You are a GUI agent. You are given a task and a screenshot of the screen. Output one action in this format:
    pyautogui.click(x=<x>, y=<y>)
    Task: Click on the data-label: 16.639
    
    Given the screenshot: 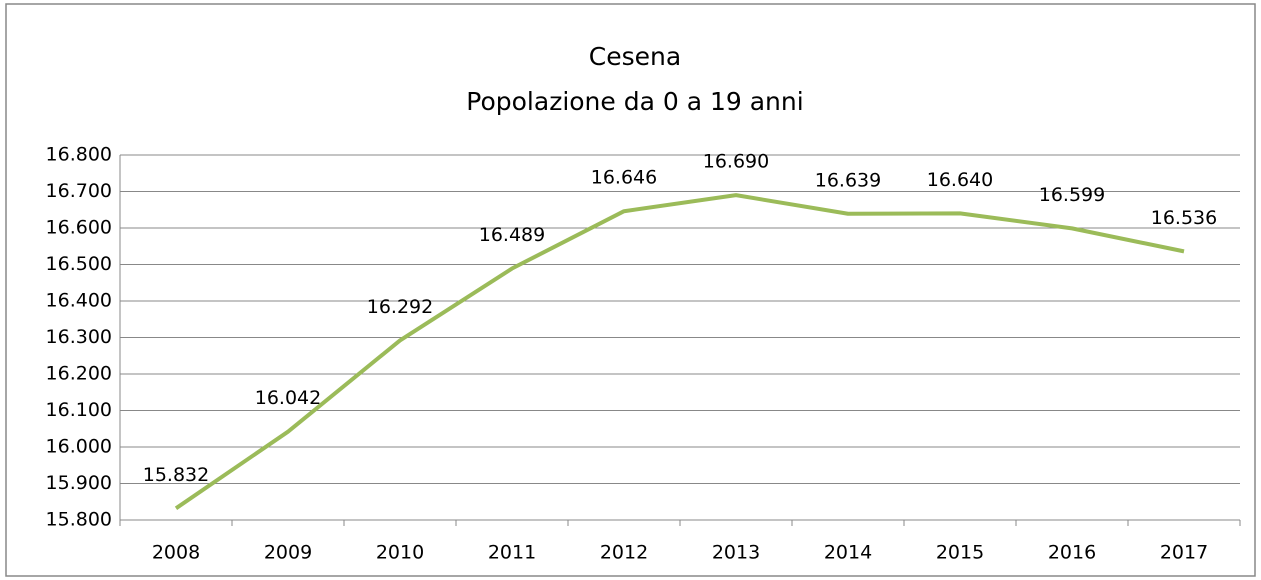 What is the action you would take?
    pyautogui.click(x=848, y=180)
    